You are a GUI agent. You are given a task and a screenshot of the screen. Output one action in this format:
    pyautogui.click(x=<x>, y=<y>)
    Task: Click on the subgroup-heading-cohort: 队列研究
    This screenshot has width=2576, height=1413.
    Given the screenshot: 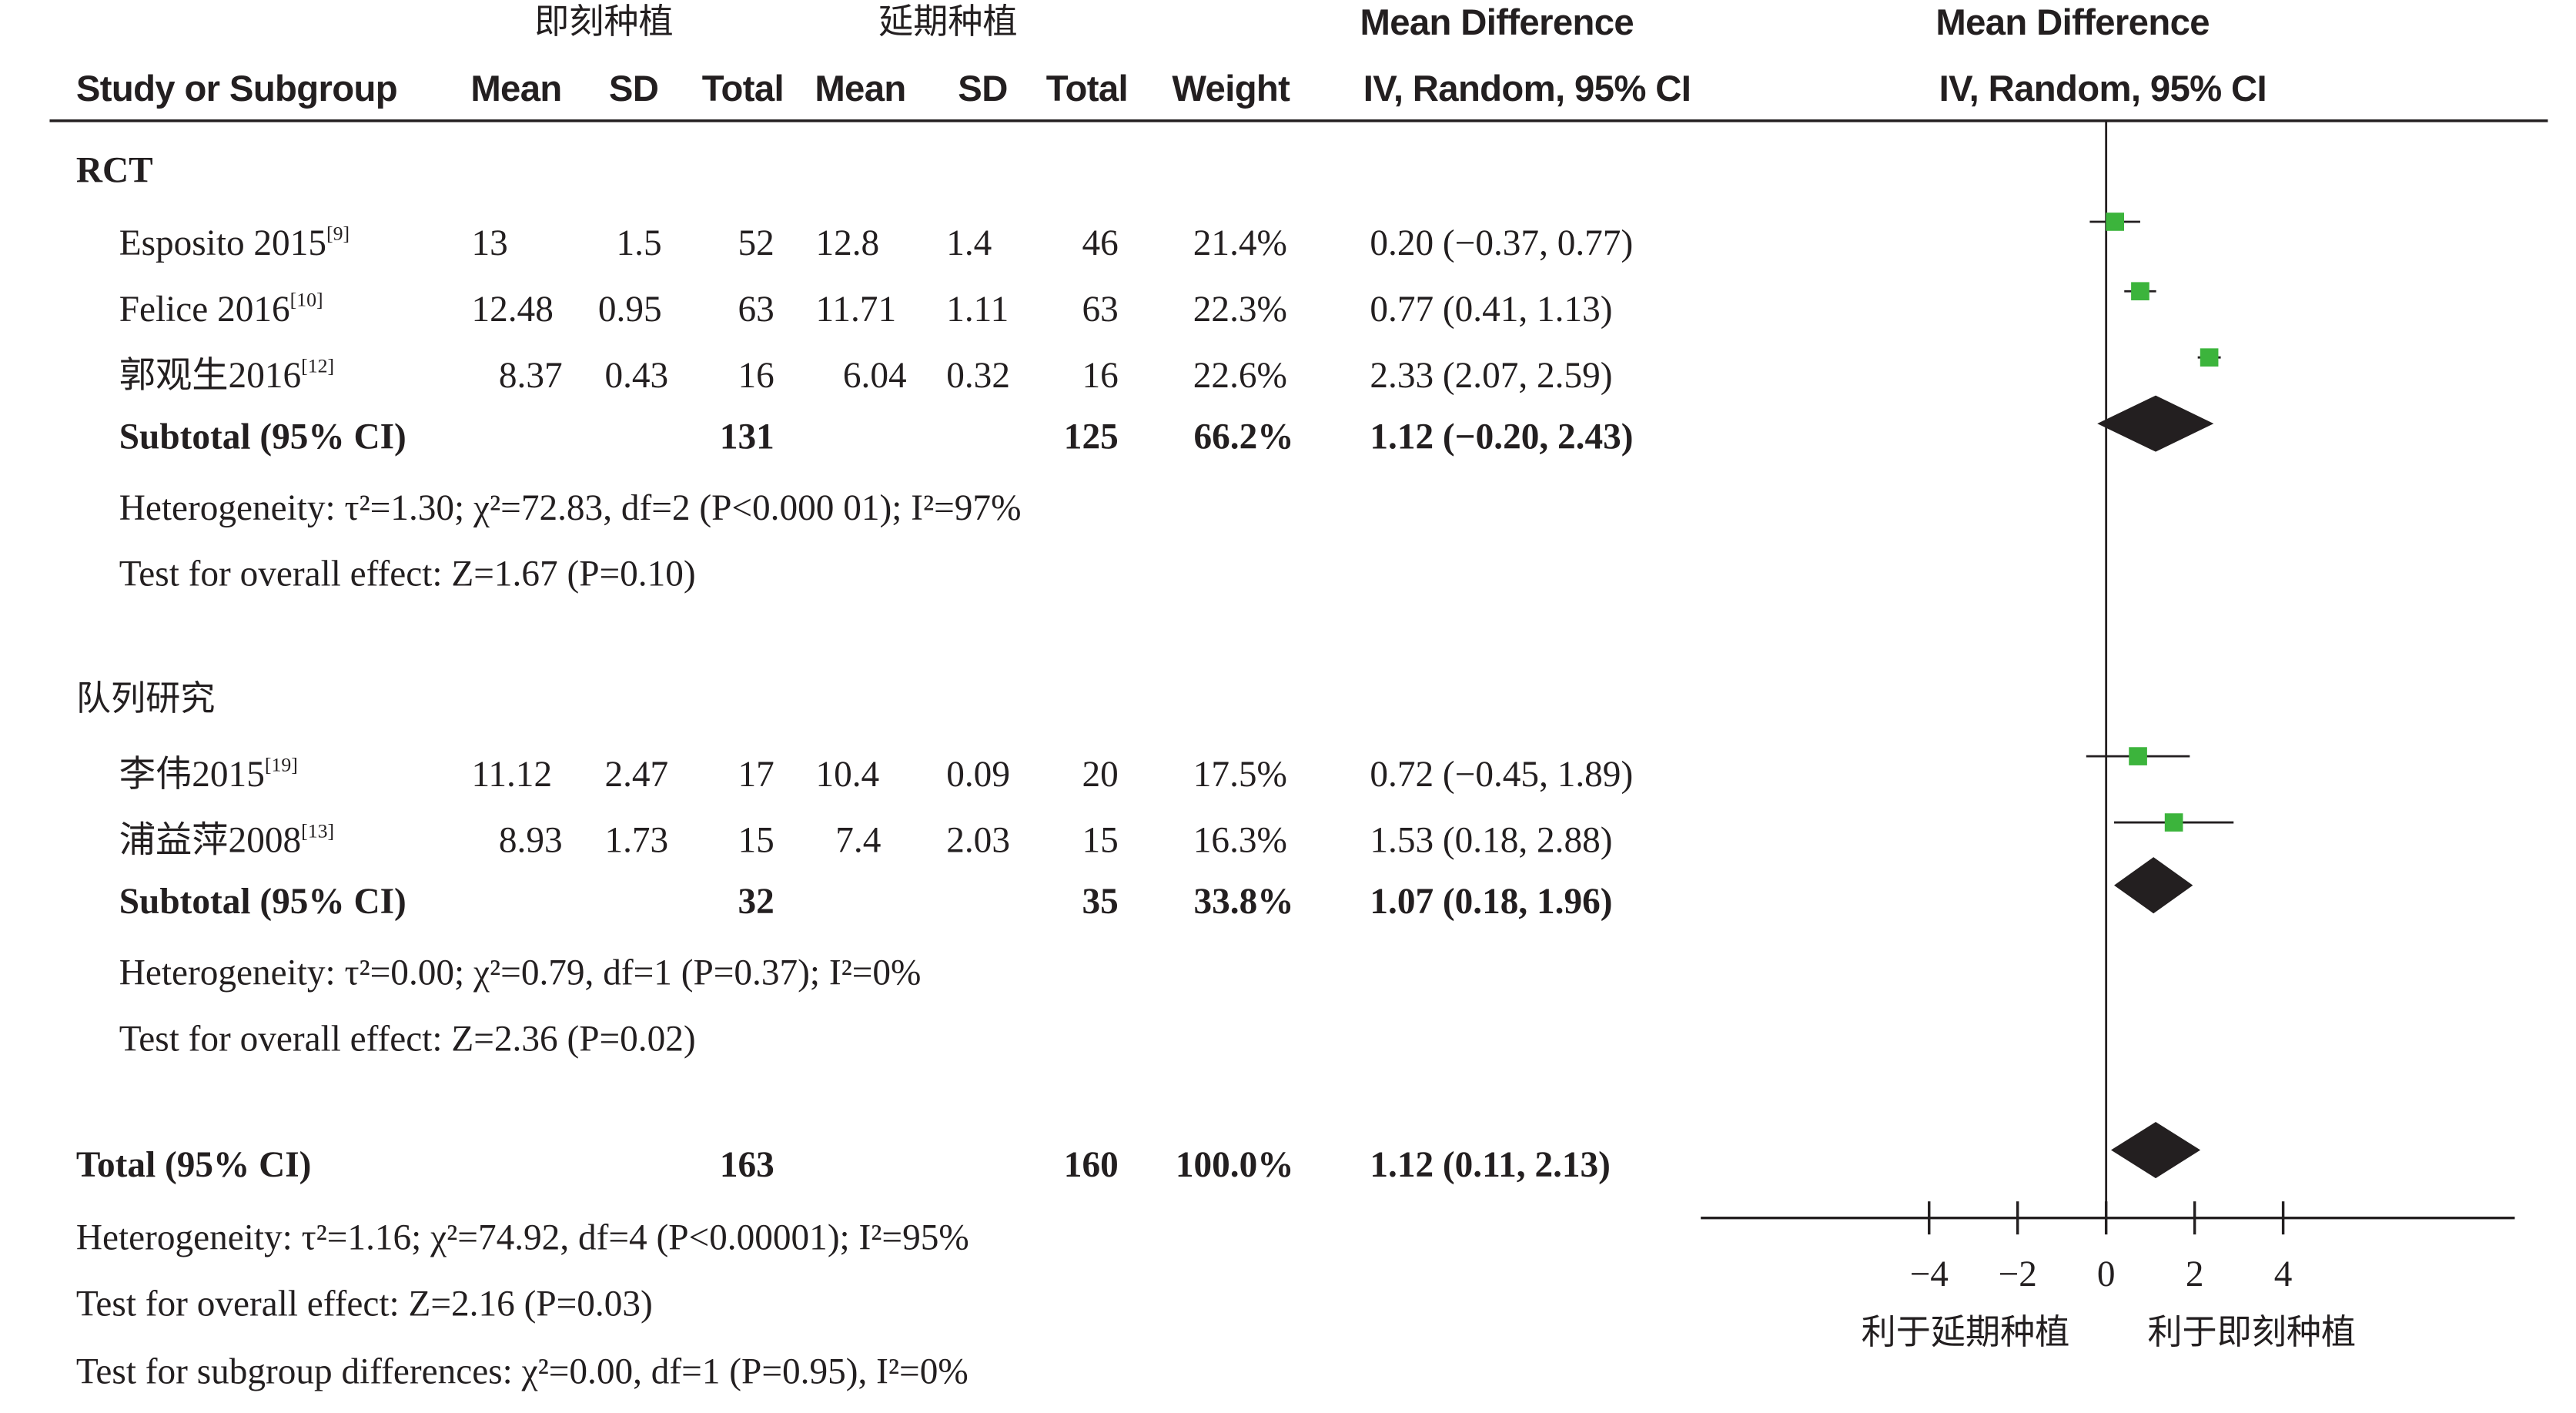 What is the action you would take?
    pyautogui.click(x=145, y=698)
    